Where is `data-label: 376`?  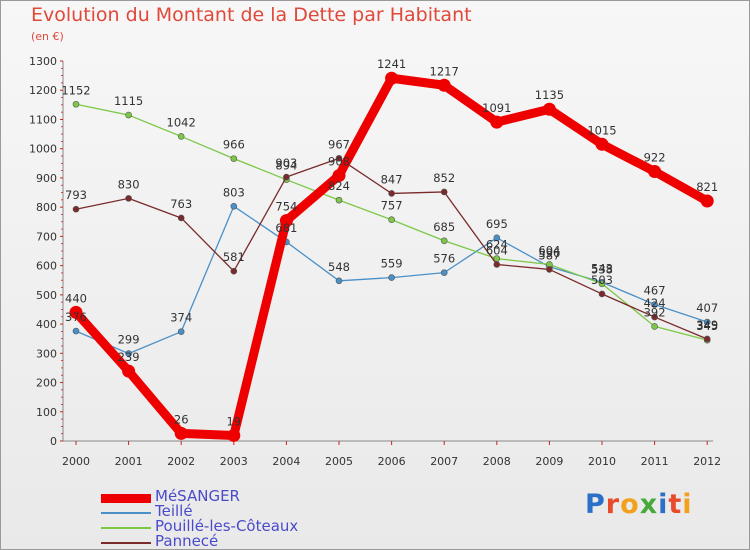
data-label: 376 is located at coordinates (76, 317).